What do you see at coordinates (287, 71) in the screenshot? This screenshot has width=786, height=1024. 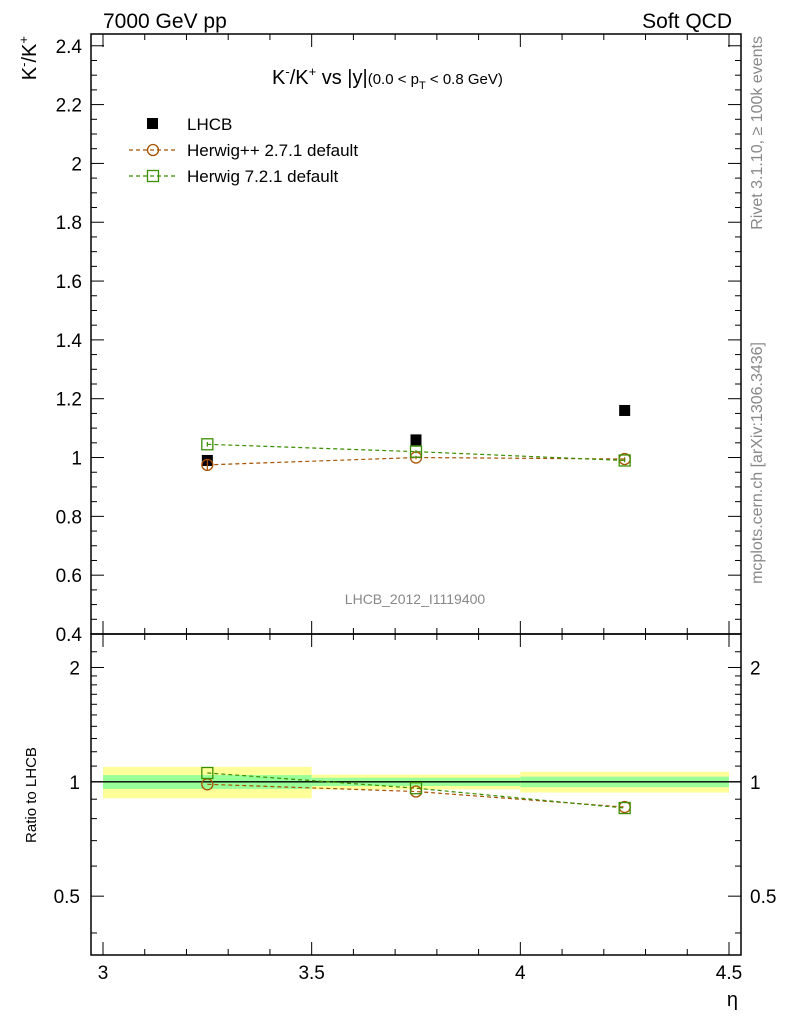 I see `plot-title-sup1: -` at bounding box center [287, 71].